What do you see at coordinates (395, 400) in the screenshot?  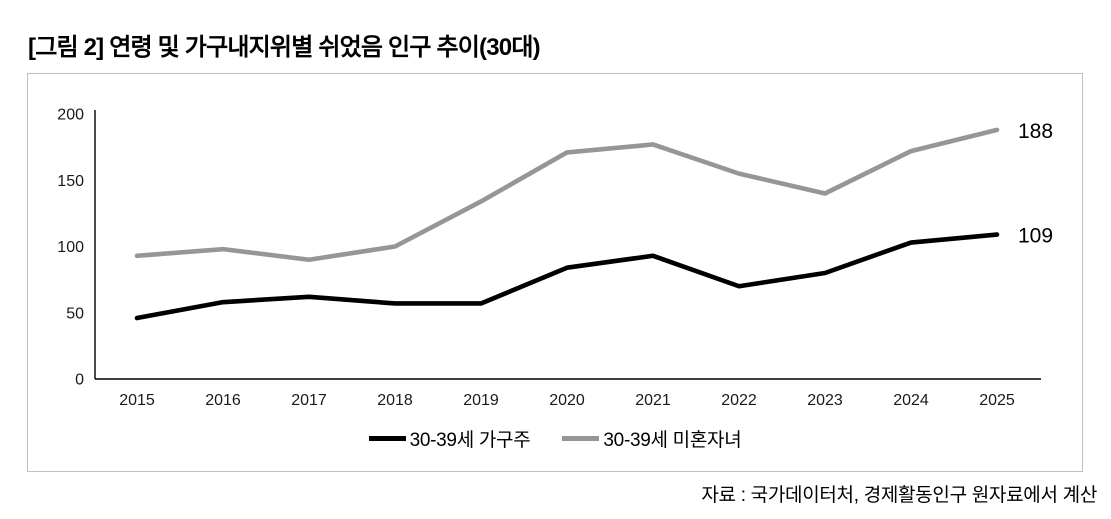 I see `x-tick-label: 2018` at bounding box center [395, 400].